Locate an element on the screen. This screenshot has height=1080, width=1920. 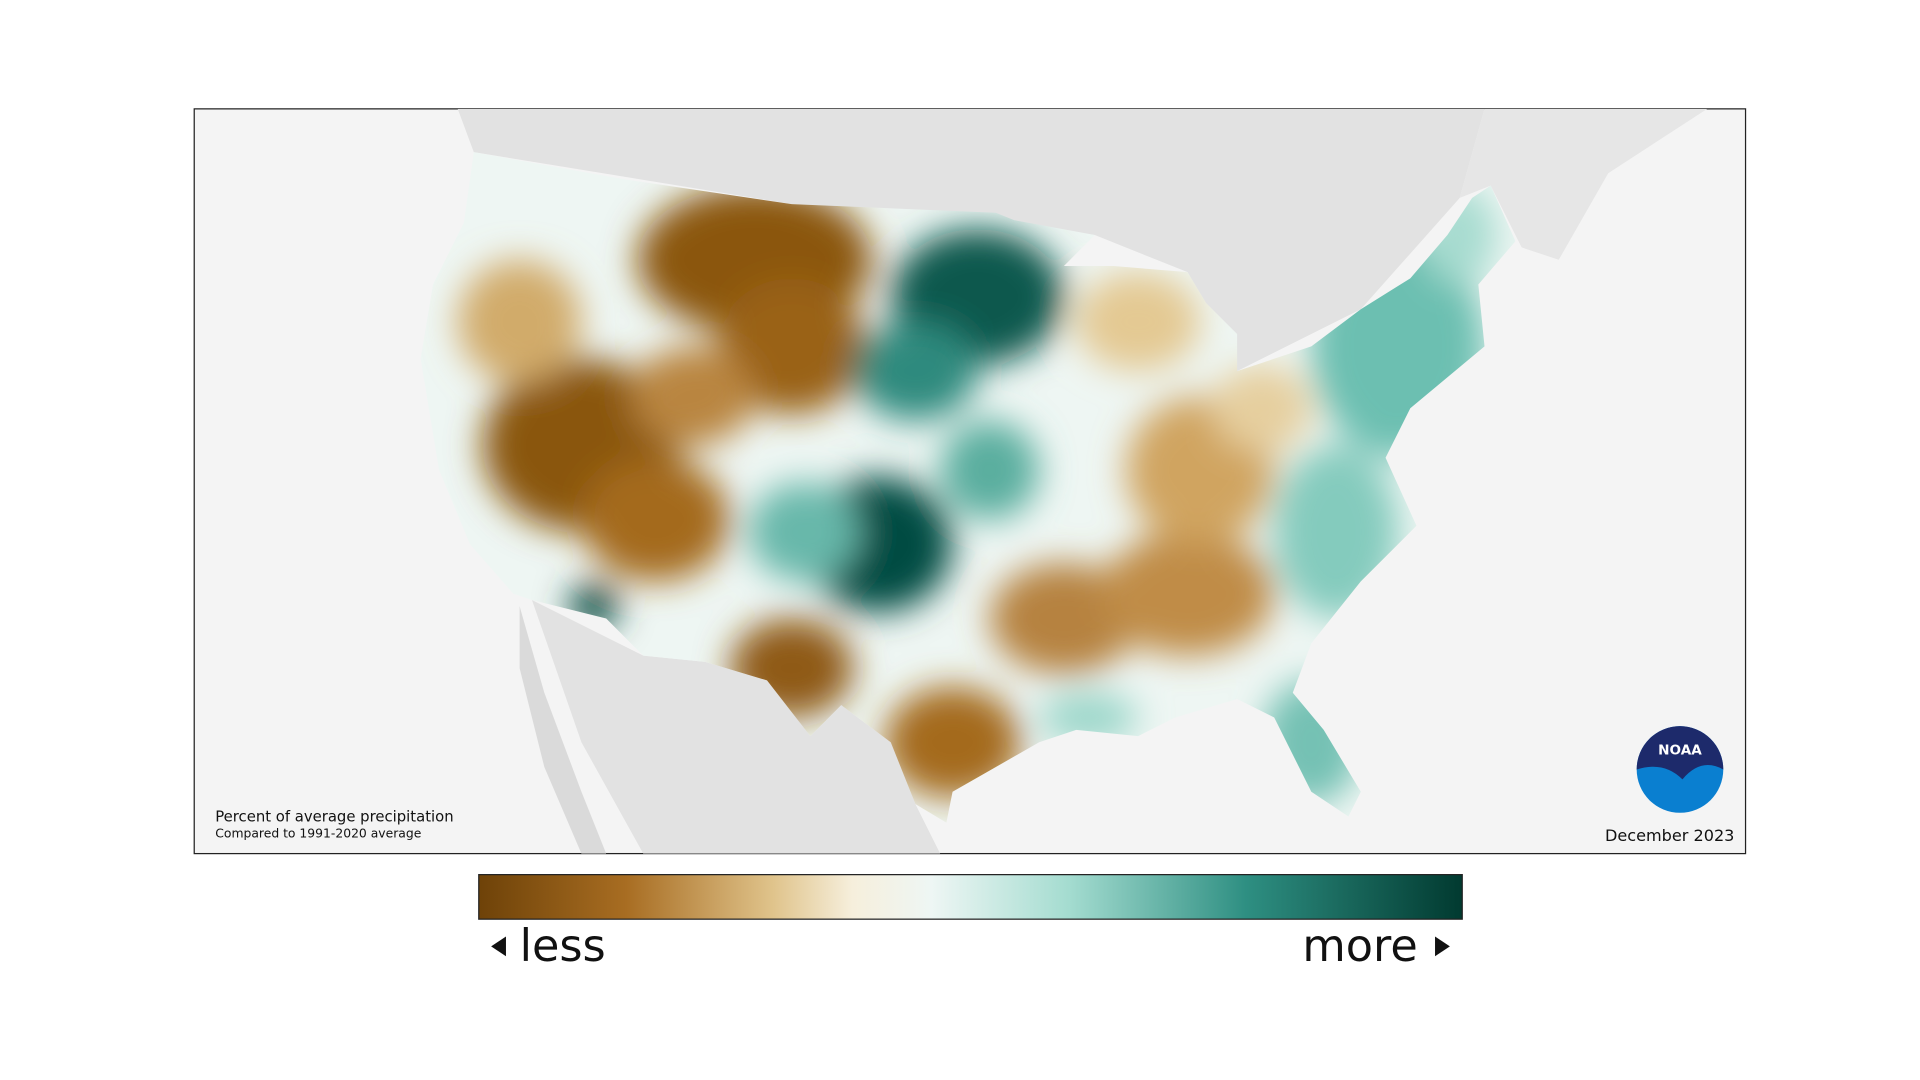
legend-less: less is located at coordinates (563, 946).